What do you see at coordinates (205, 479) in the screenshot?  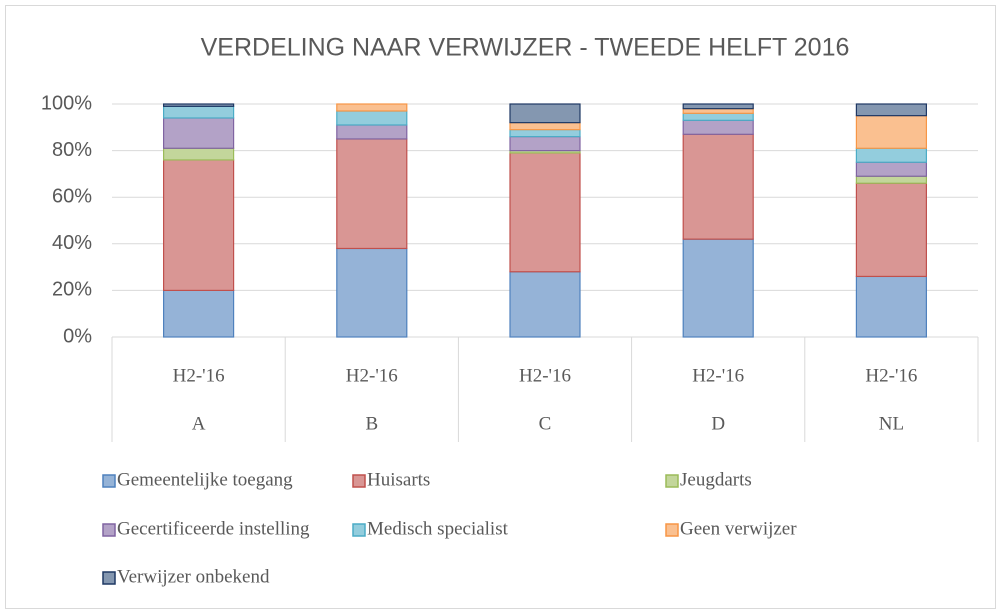 I see `legend-label: Gemeentelijke toegang` at bounding box center [205, 479].